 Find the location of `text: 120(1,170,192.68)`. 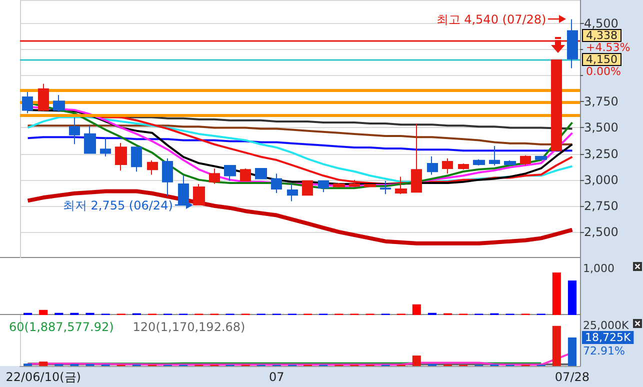

text: 120(1,170,192.68) is located at coordinates (189, 327).